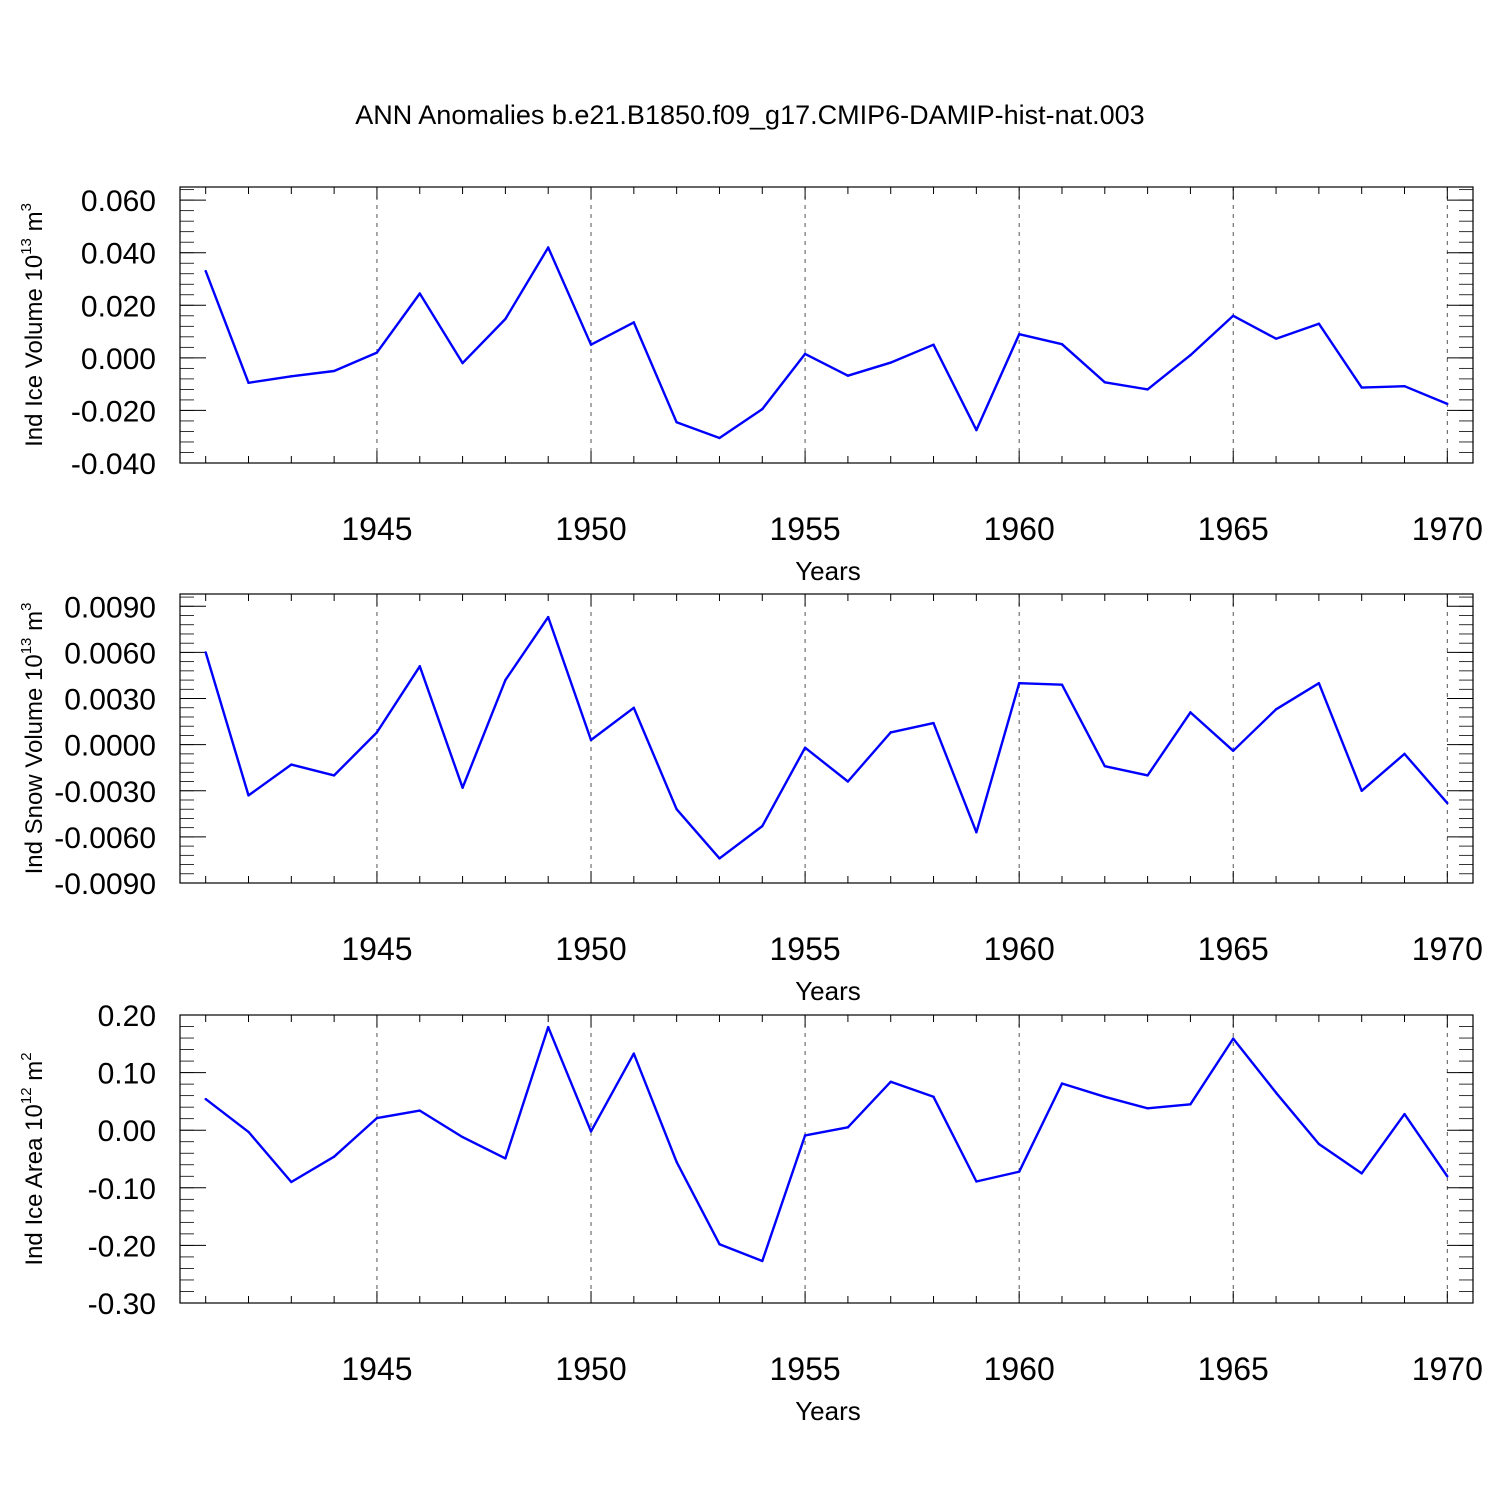  Describe the element at coordinates (34, 764) in the screenshot. I see `y-axis-label-text: Ind Snow Volume 10` at that location.